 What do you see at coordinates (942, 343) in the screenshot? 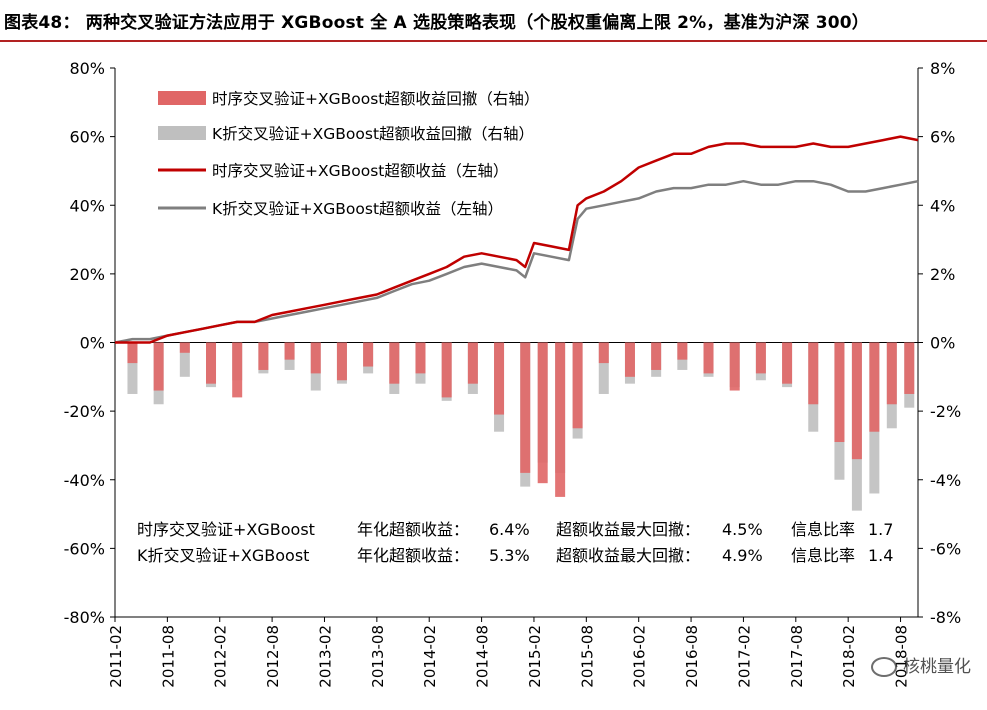
I see `right-tick-label: 0%` at bounding box center [942, 343].